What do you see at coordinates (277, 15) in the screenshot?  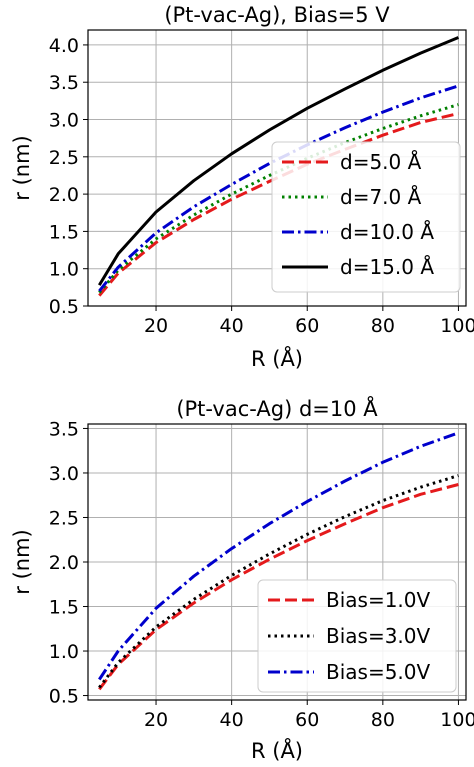 I see `chart-title: (Pt-vac-Ag), Bias=5 V` at bounding box center [277, 15].